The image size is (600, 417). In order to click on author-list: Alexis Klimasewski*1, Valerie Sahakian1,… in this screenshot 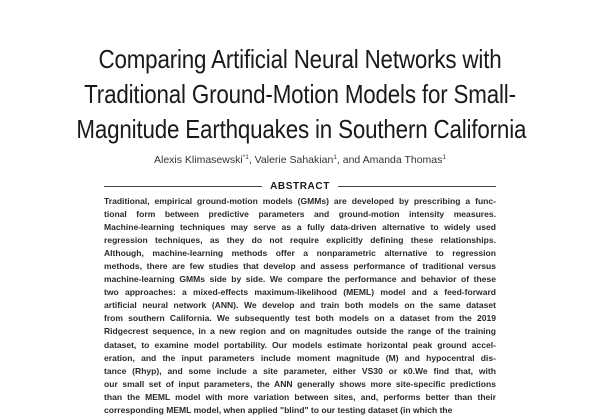, I will do `click(300, 159)`.